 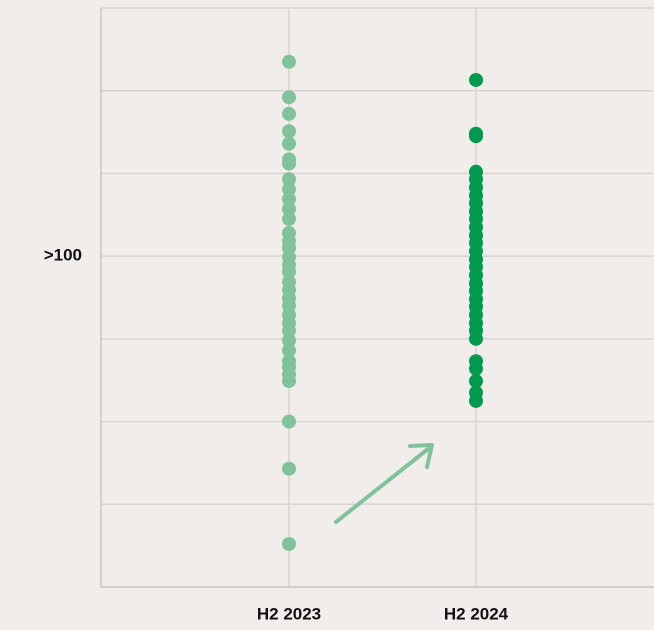 I want to click on arrow-shaft, so click(x=382, y=485).